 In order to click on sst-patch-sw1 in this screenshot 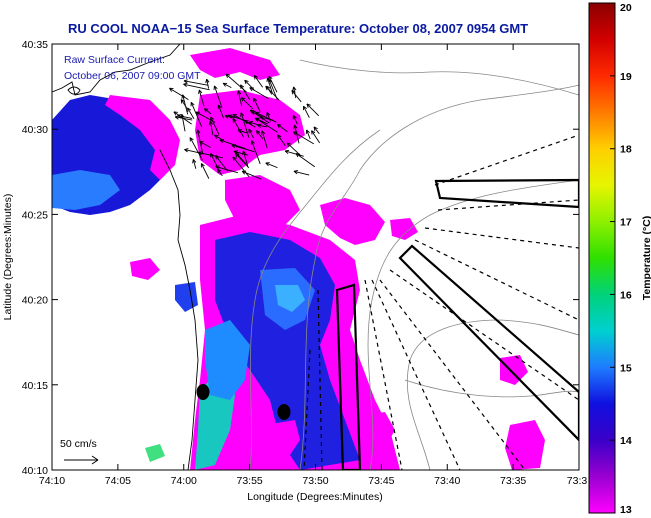, I will do `click(282, 437)`.